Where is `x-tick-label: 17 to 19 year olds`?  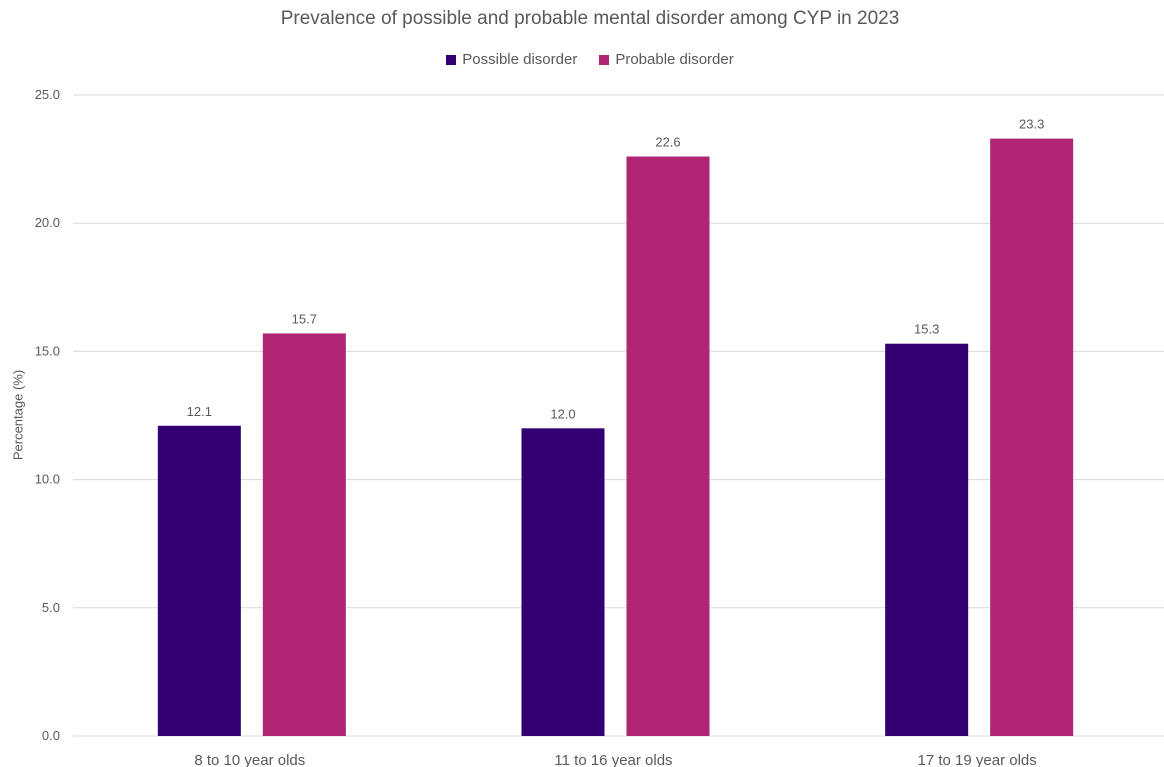
x-tick-label: 17 to 19 year olds is located at coordinates (977, 759).